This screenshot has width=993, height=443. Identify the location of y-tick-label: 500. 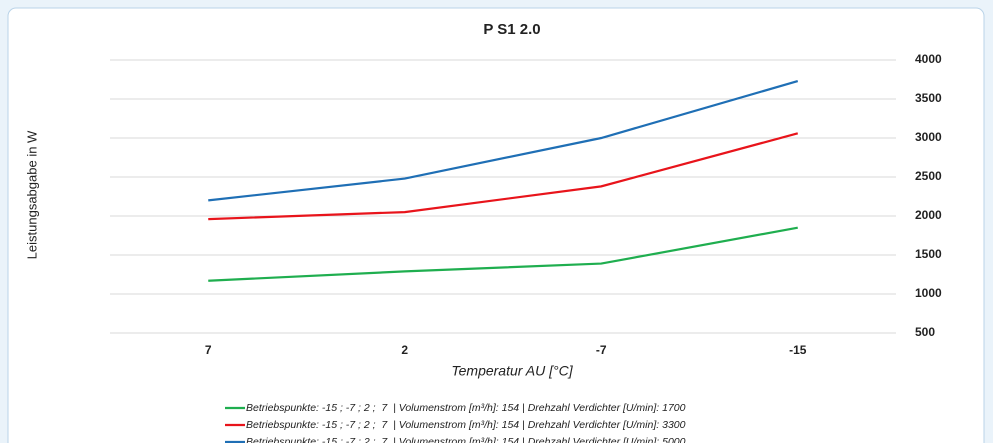
(925, 332).